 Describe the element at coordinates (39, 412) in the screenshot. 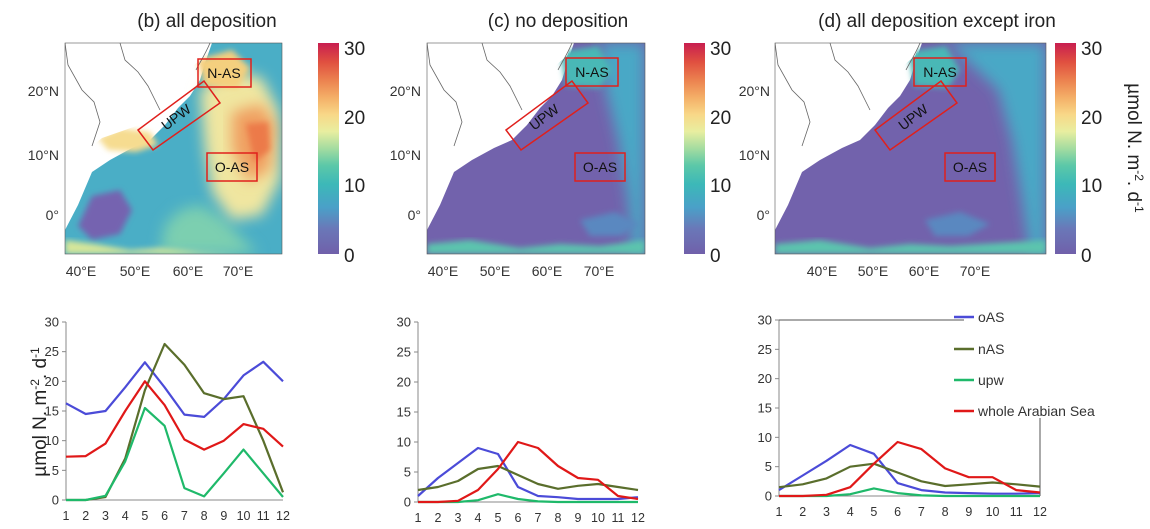

I see `line-y-axis-label: µmol N. m-2. d-1` at that location.